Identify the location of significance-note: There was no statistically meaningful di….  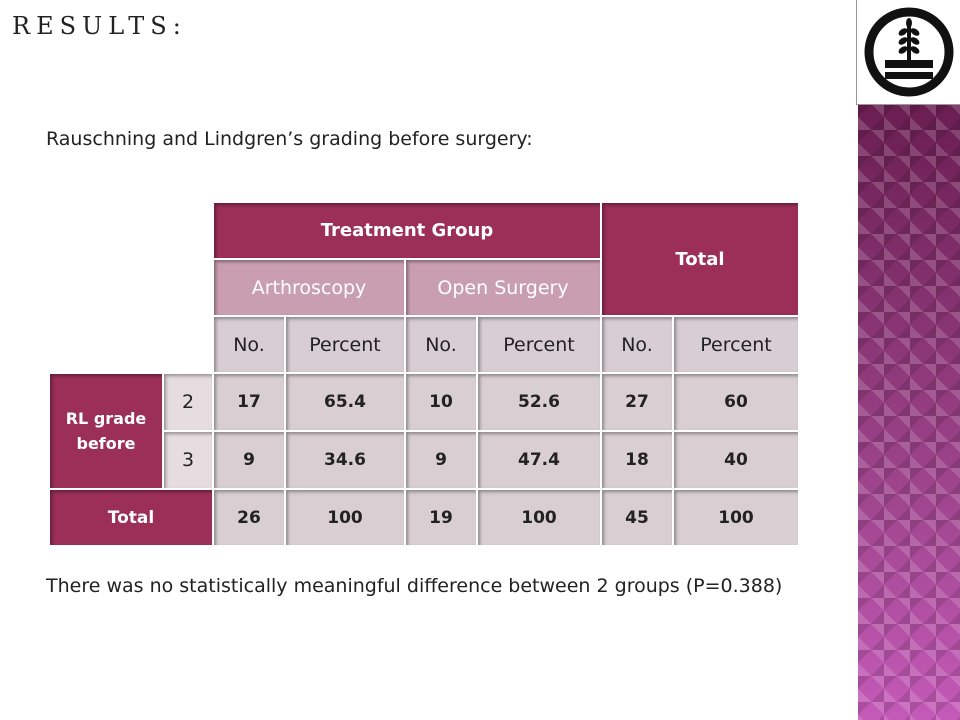
(414, 586).